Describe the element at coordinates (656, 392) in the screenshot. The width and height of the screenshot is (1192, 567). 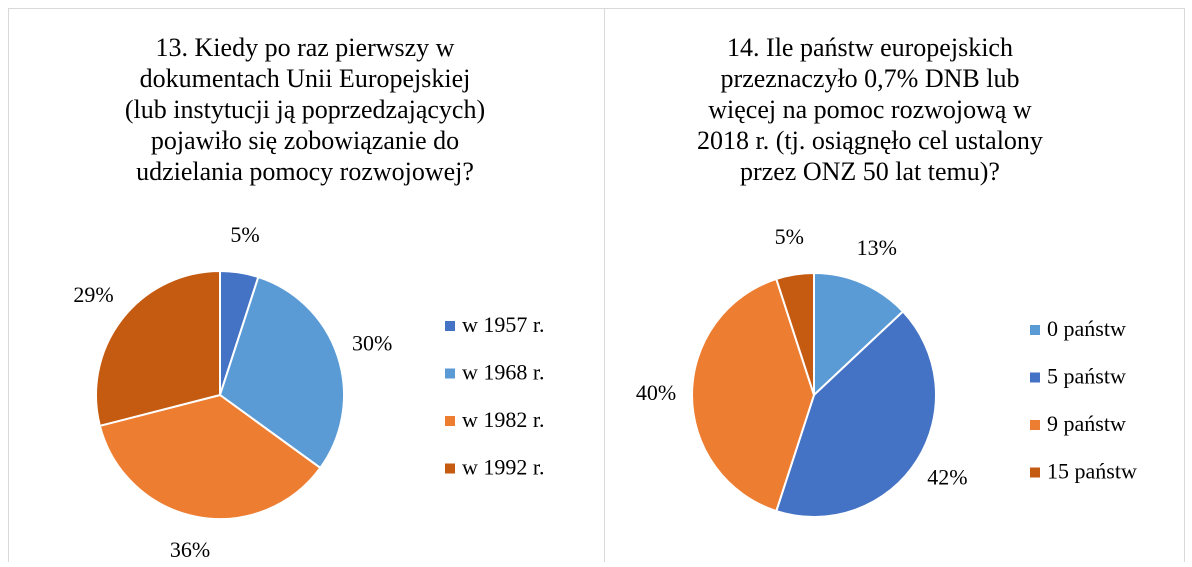
I see `data-label: 40%` at that location.